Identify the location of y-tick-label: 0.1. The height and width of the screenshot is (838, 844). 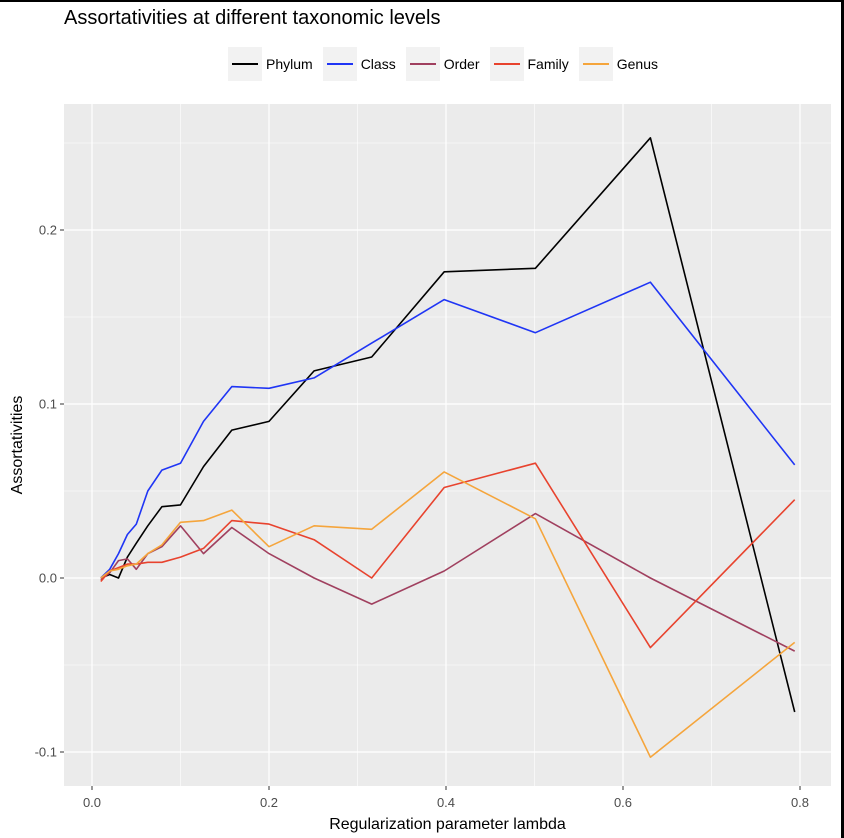
(48, 404).